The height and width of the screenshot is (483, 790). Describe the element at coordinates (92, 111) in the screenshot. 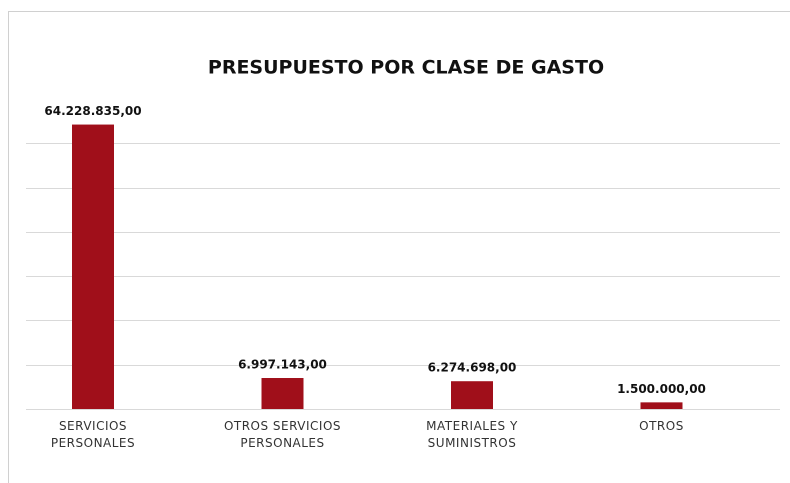

I see `data-label: 64.228.835,00` at that location.